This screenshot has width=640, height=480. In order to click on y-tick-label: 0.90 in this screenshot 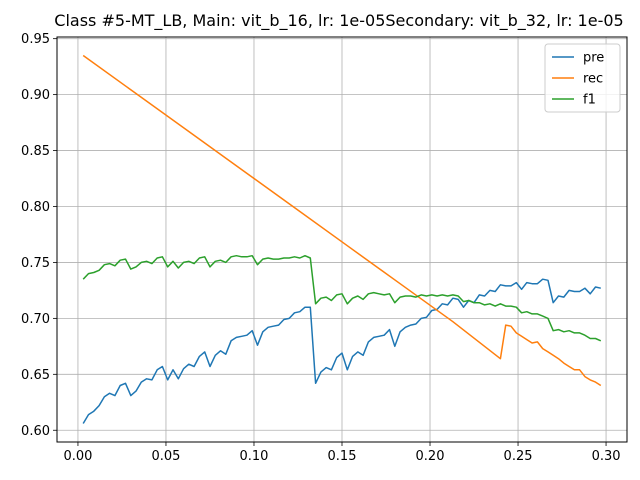, I will do `click(35, 95)`.